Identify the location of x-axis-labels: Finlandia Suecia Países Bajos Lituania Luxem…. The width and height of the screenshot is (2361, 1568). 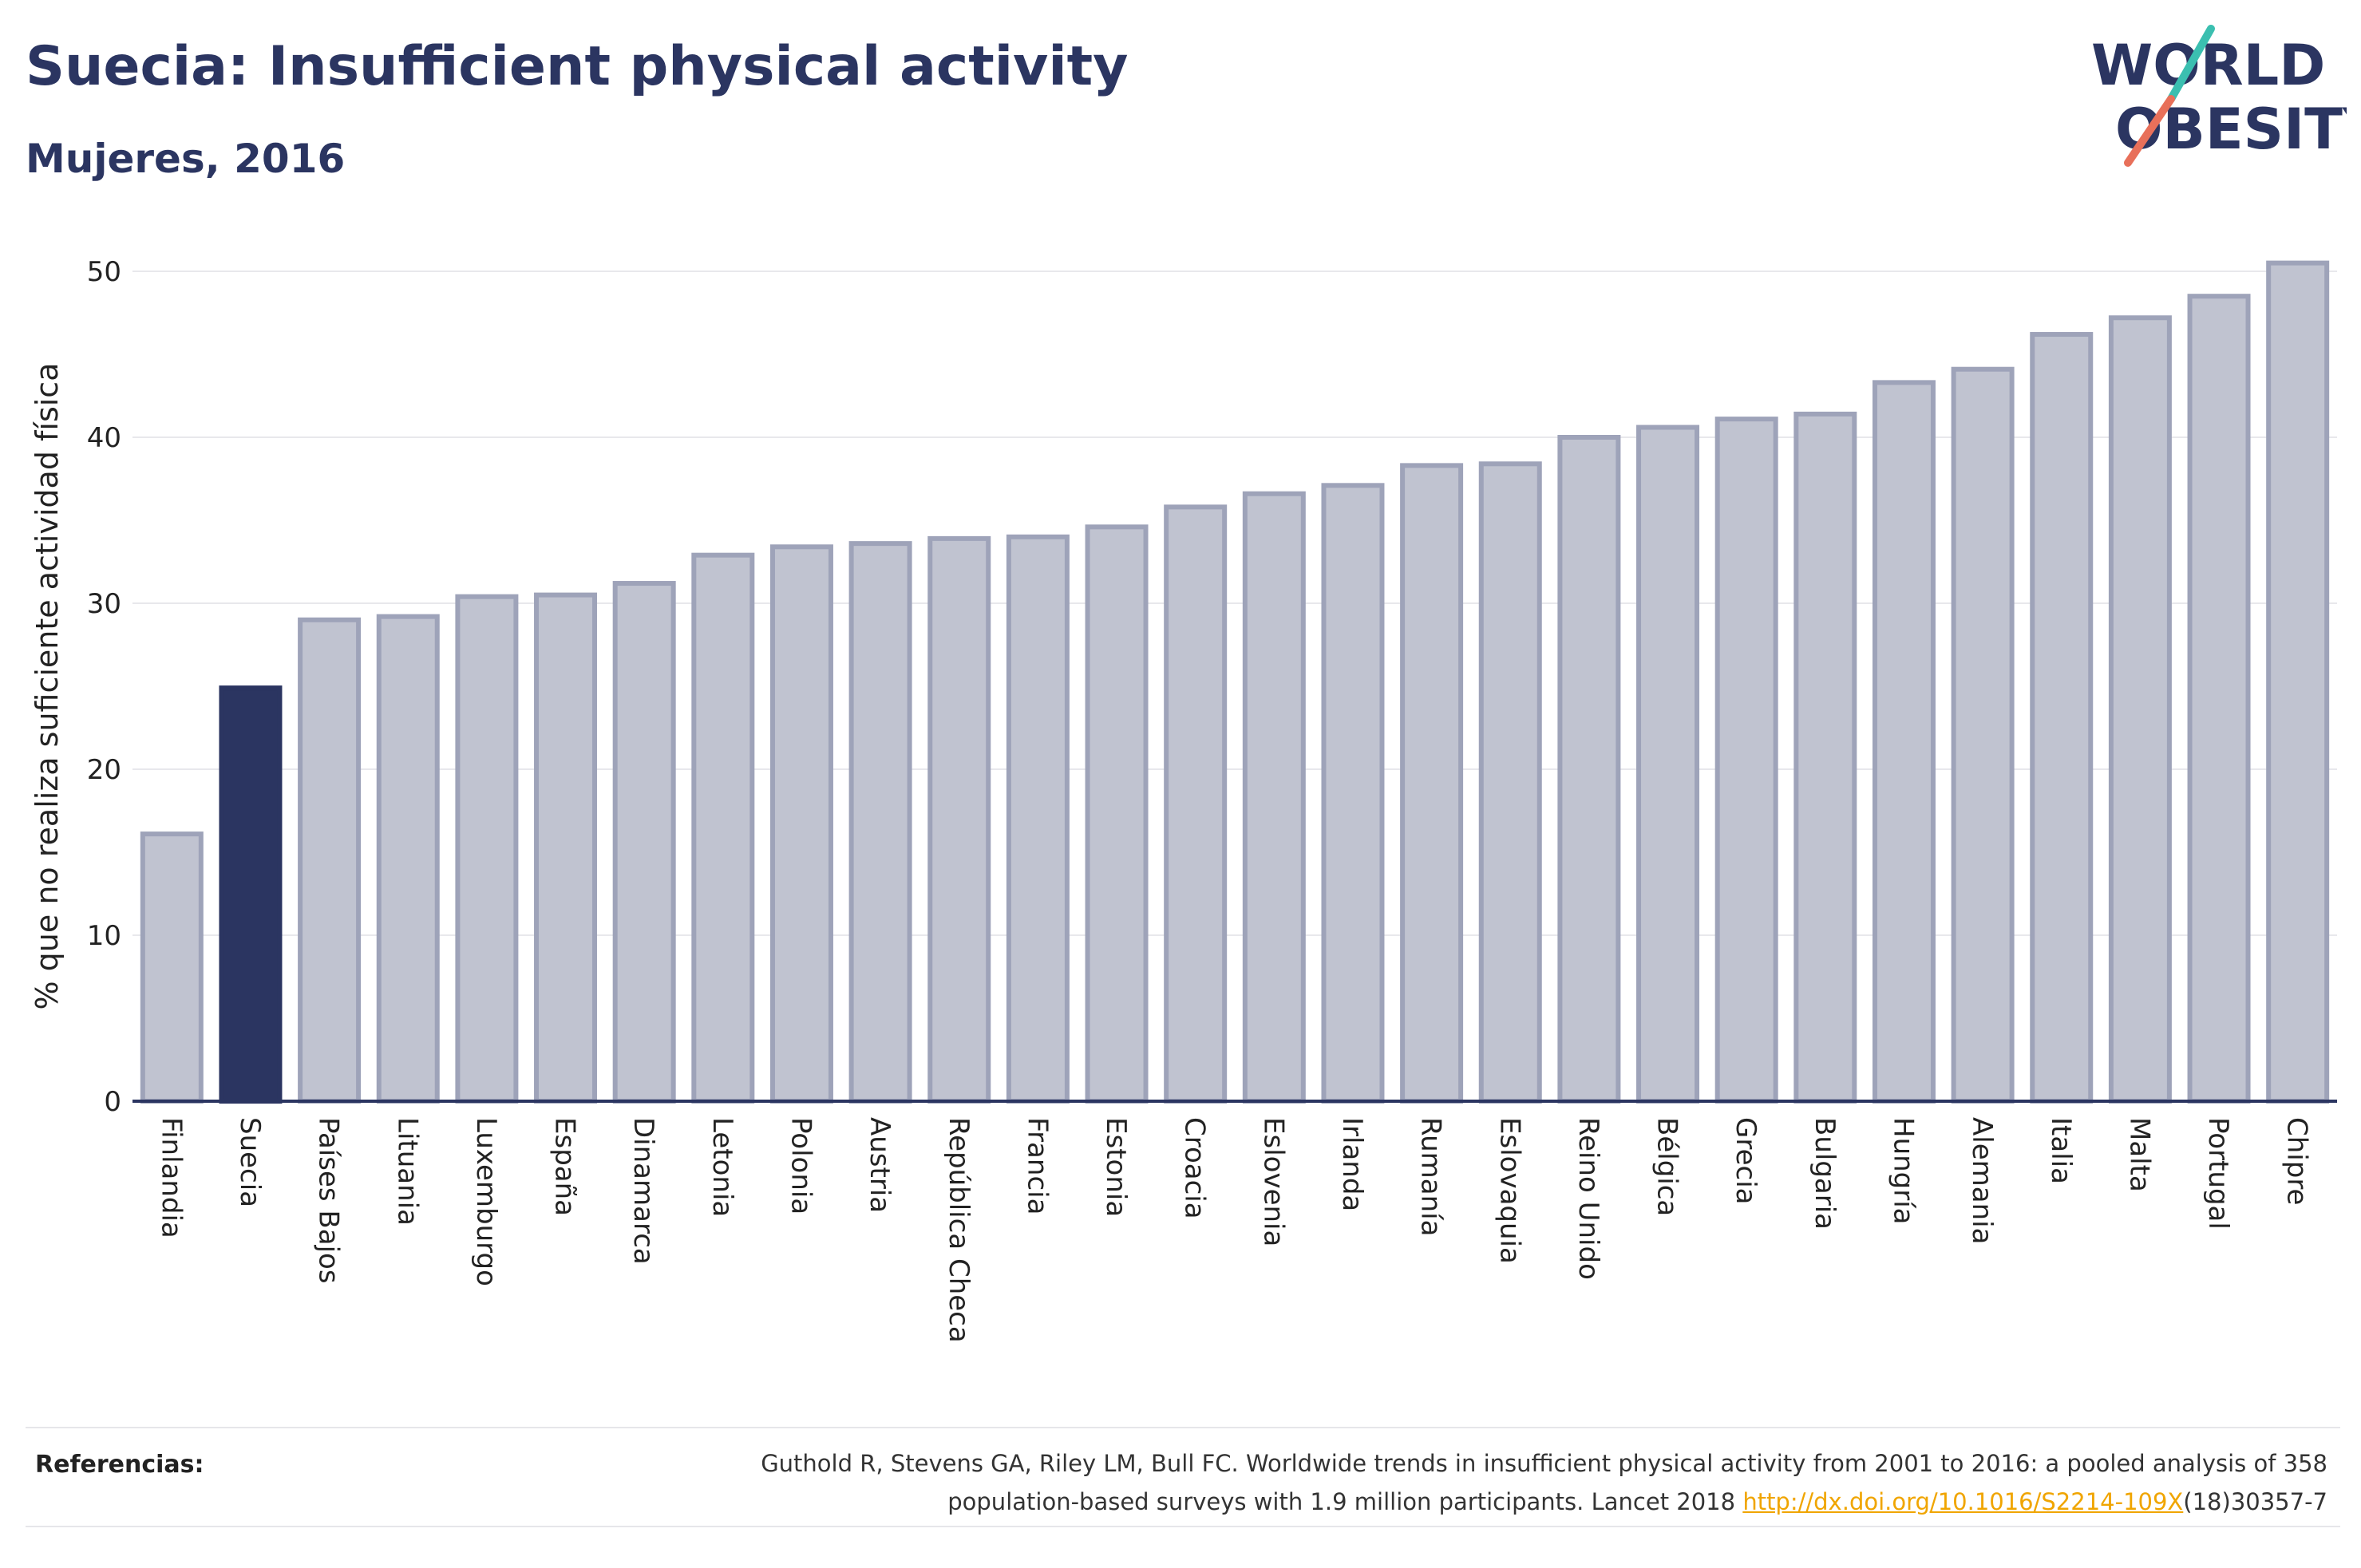
(1233, 1230).